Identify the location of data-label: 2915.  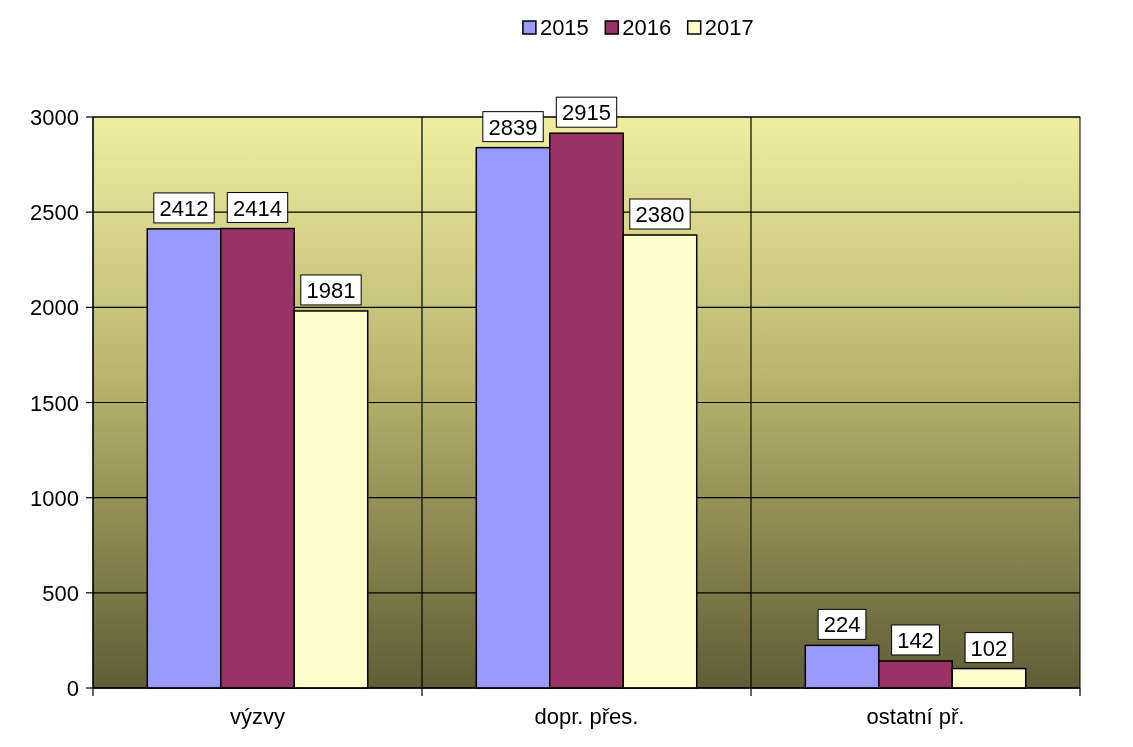
(586, 113).